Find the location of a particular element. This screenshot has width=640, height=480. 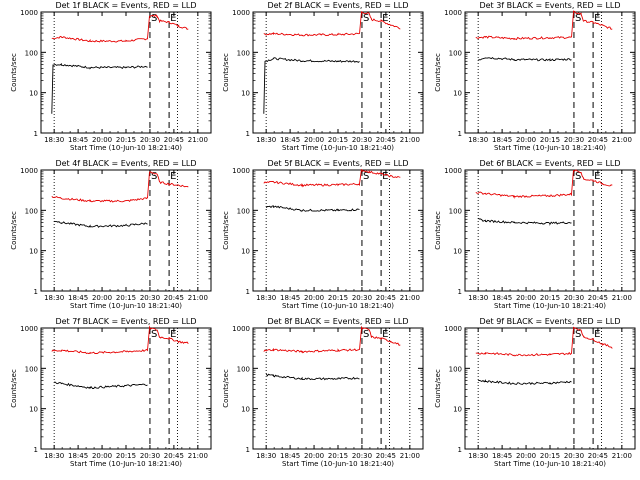

chart-title: Det 9f BLACK = Events, RED = LLD is located at coordinates (549, 321).